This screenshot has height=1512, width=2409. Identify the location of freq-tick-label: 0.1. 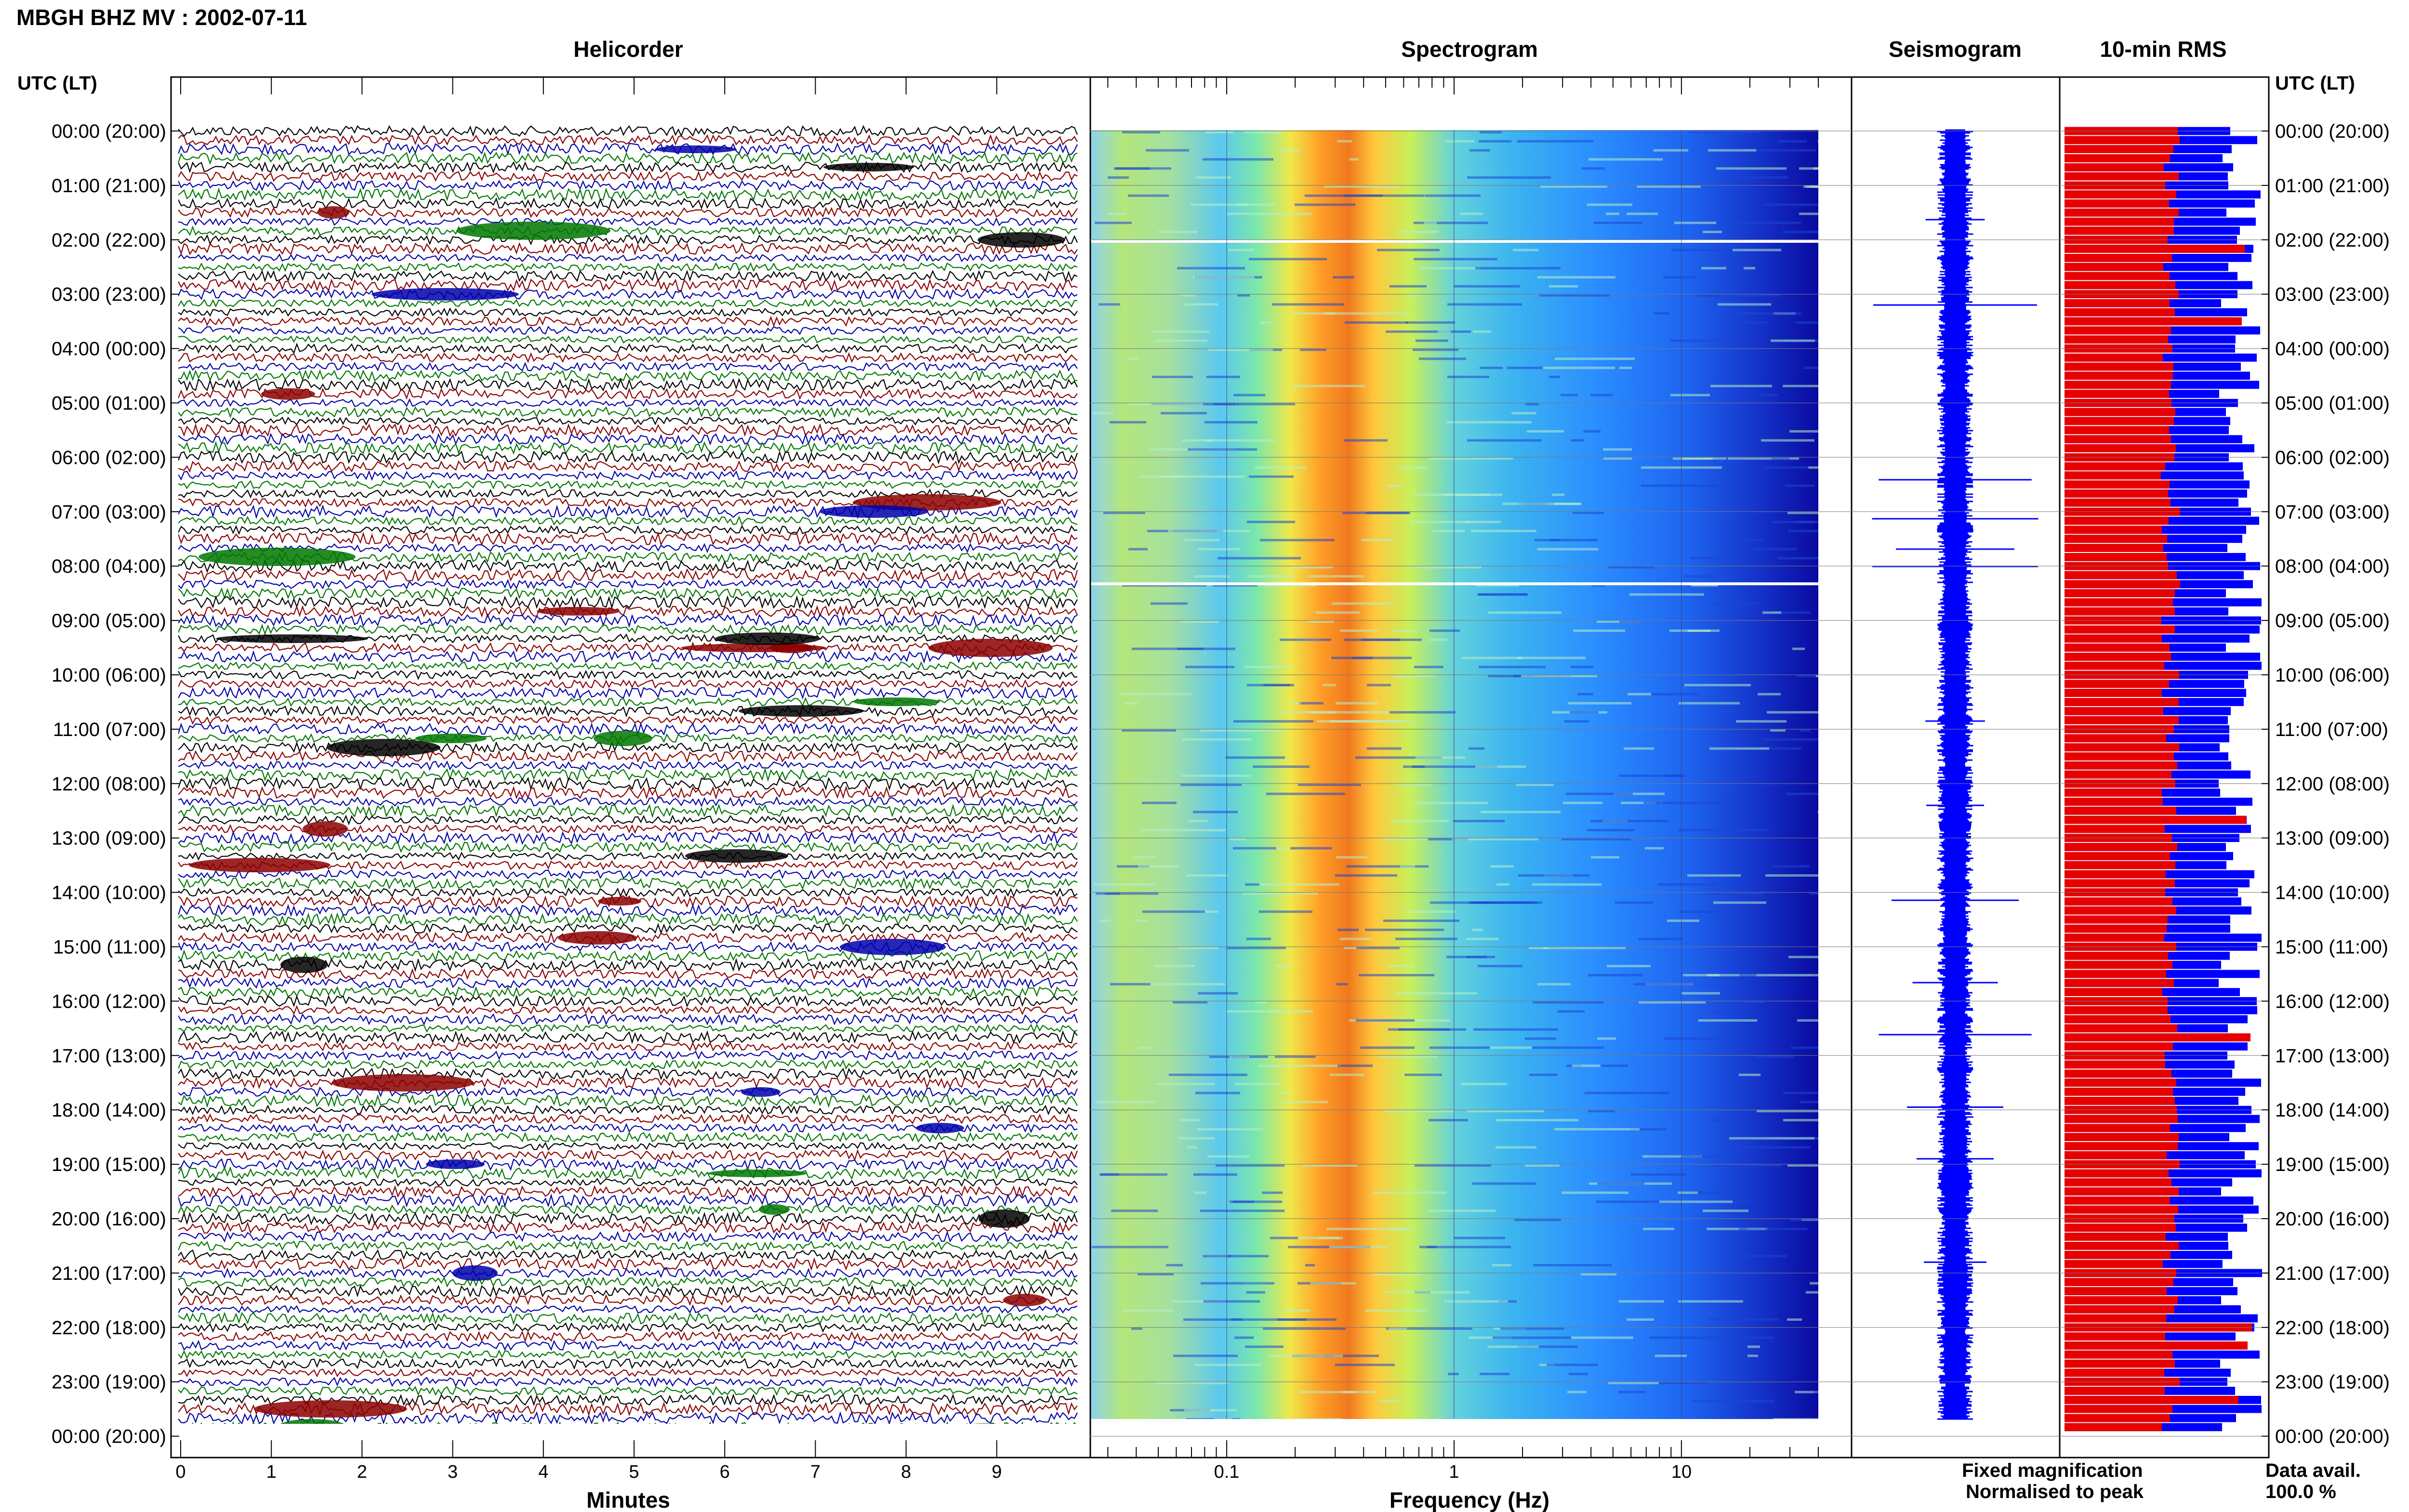
(1227, 1472).